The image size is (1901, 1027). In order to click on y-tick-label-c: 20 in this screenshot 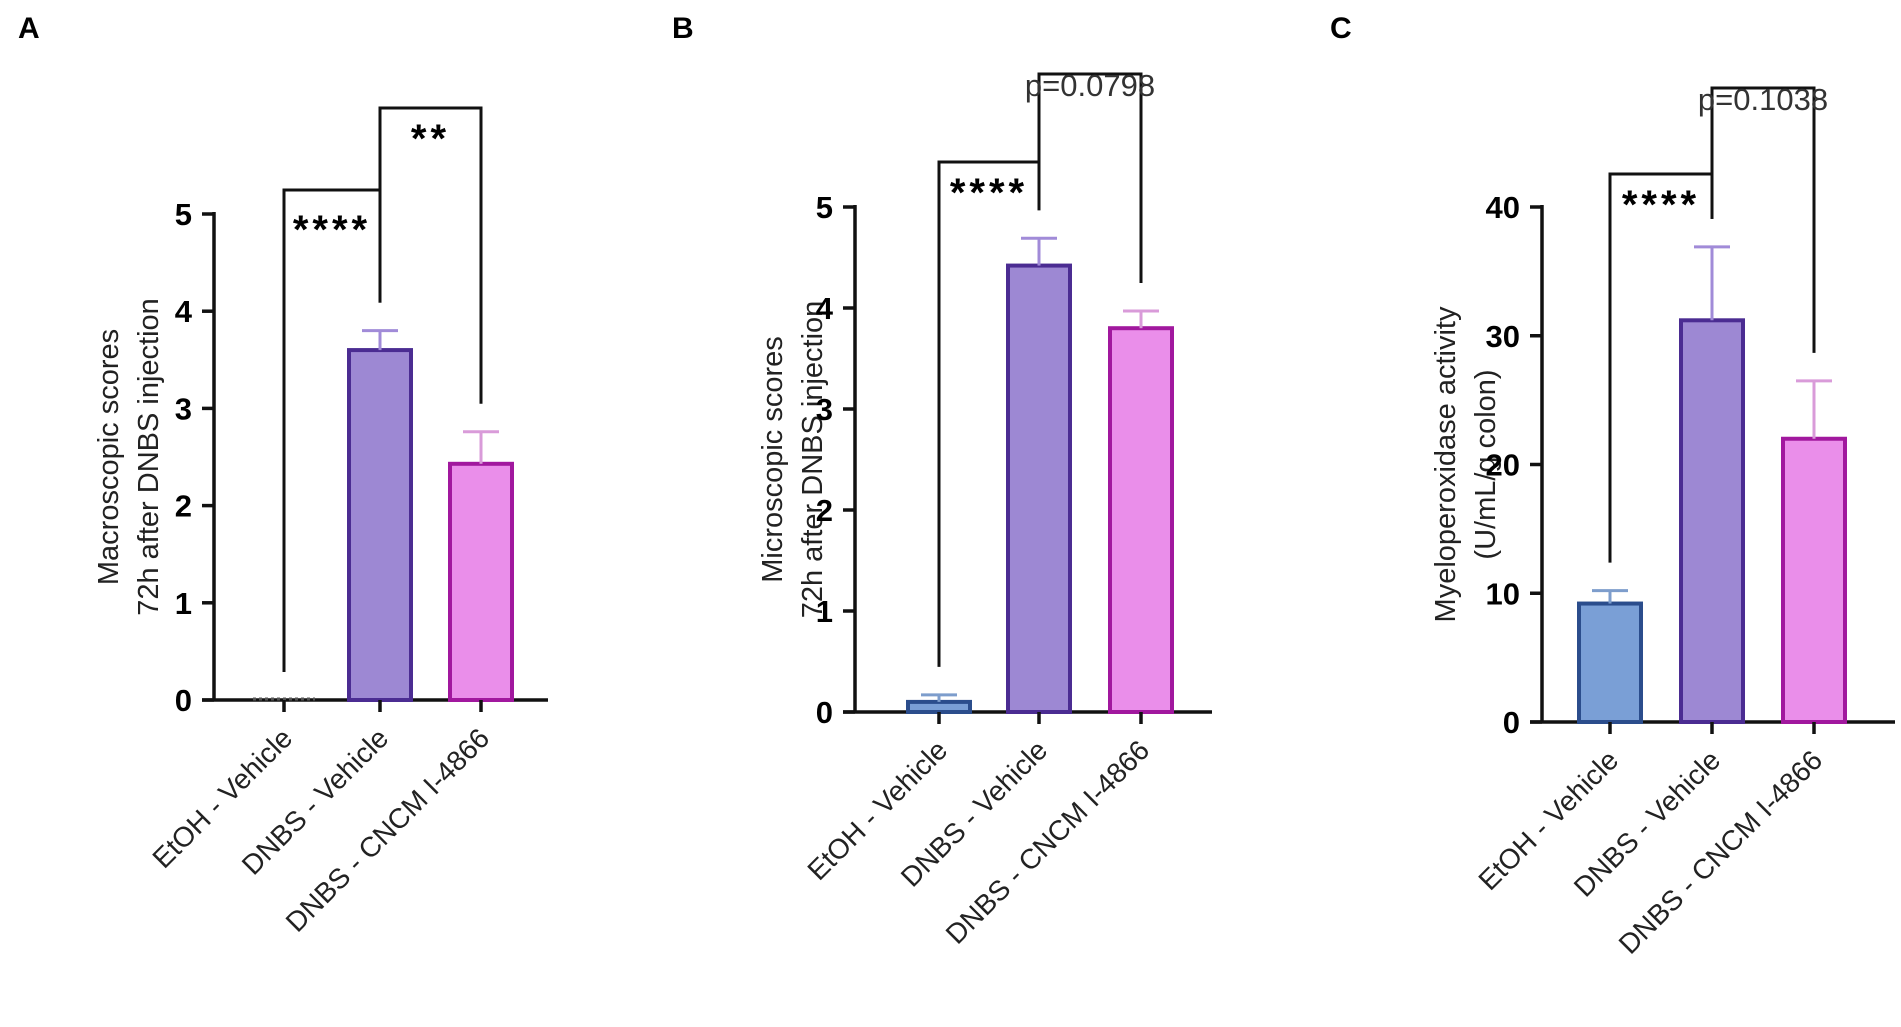, I will do `click(1503, 465)`.